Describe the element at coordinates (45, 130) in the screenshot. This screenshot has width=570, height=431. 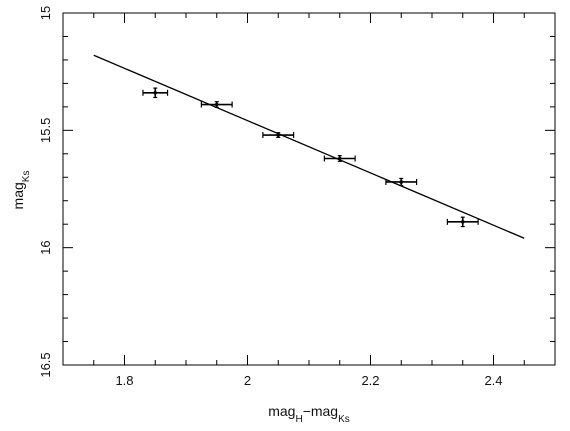
I see `y-tick-label: 15.5` at that location.